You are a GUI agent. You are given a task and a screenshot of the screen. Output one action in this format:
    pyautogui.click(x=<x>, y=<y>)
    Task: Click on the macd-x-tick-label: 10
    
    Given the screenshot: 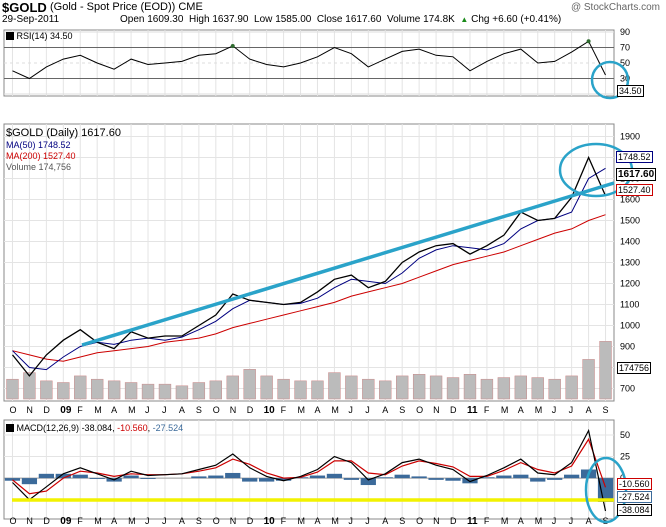 What is the action you would take?
    pyautogui.click(x=270, y=521)
    